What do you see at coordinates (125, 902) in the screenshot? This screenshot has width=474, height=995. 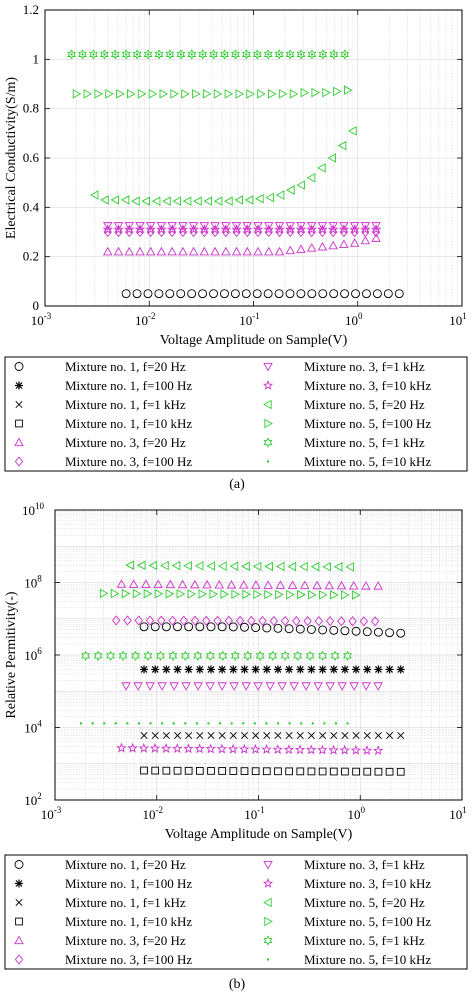 I see `legend-entry: Mixture no. 1, f=1 kHz` at bounding box center [125, 902].